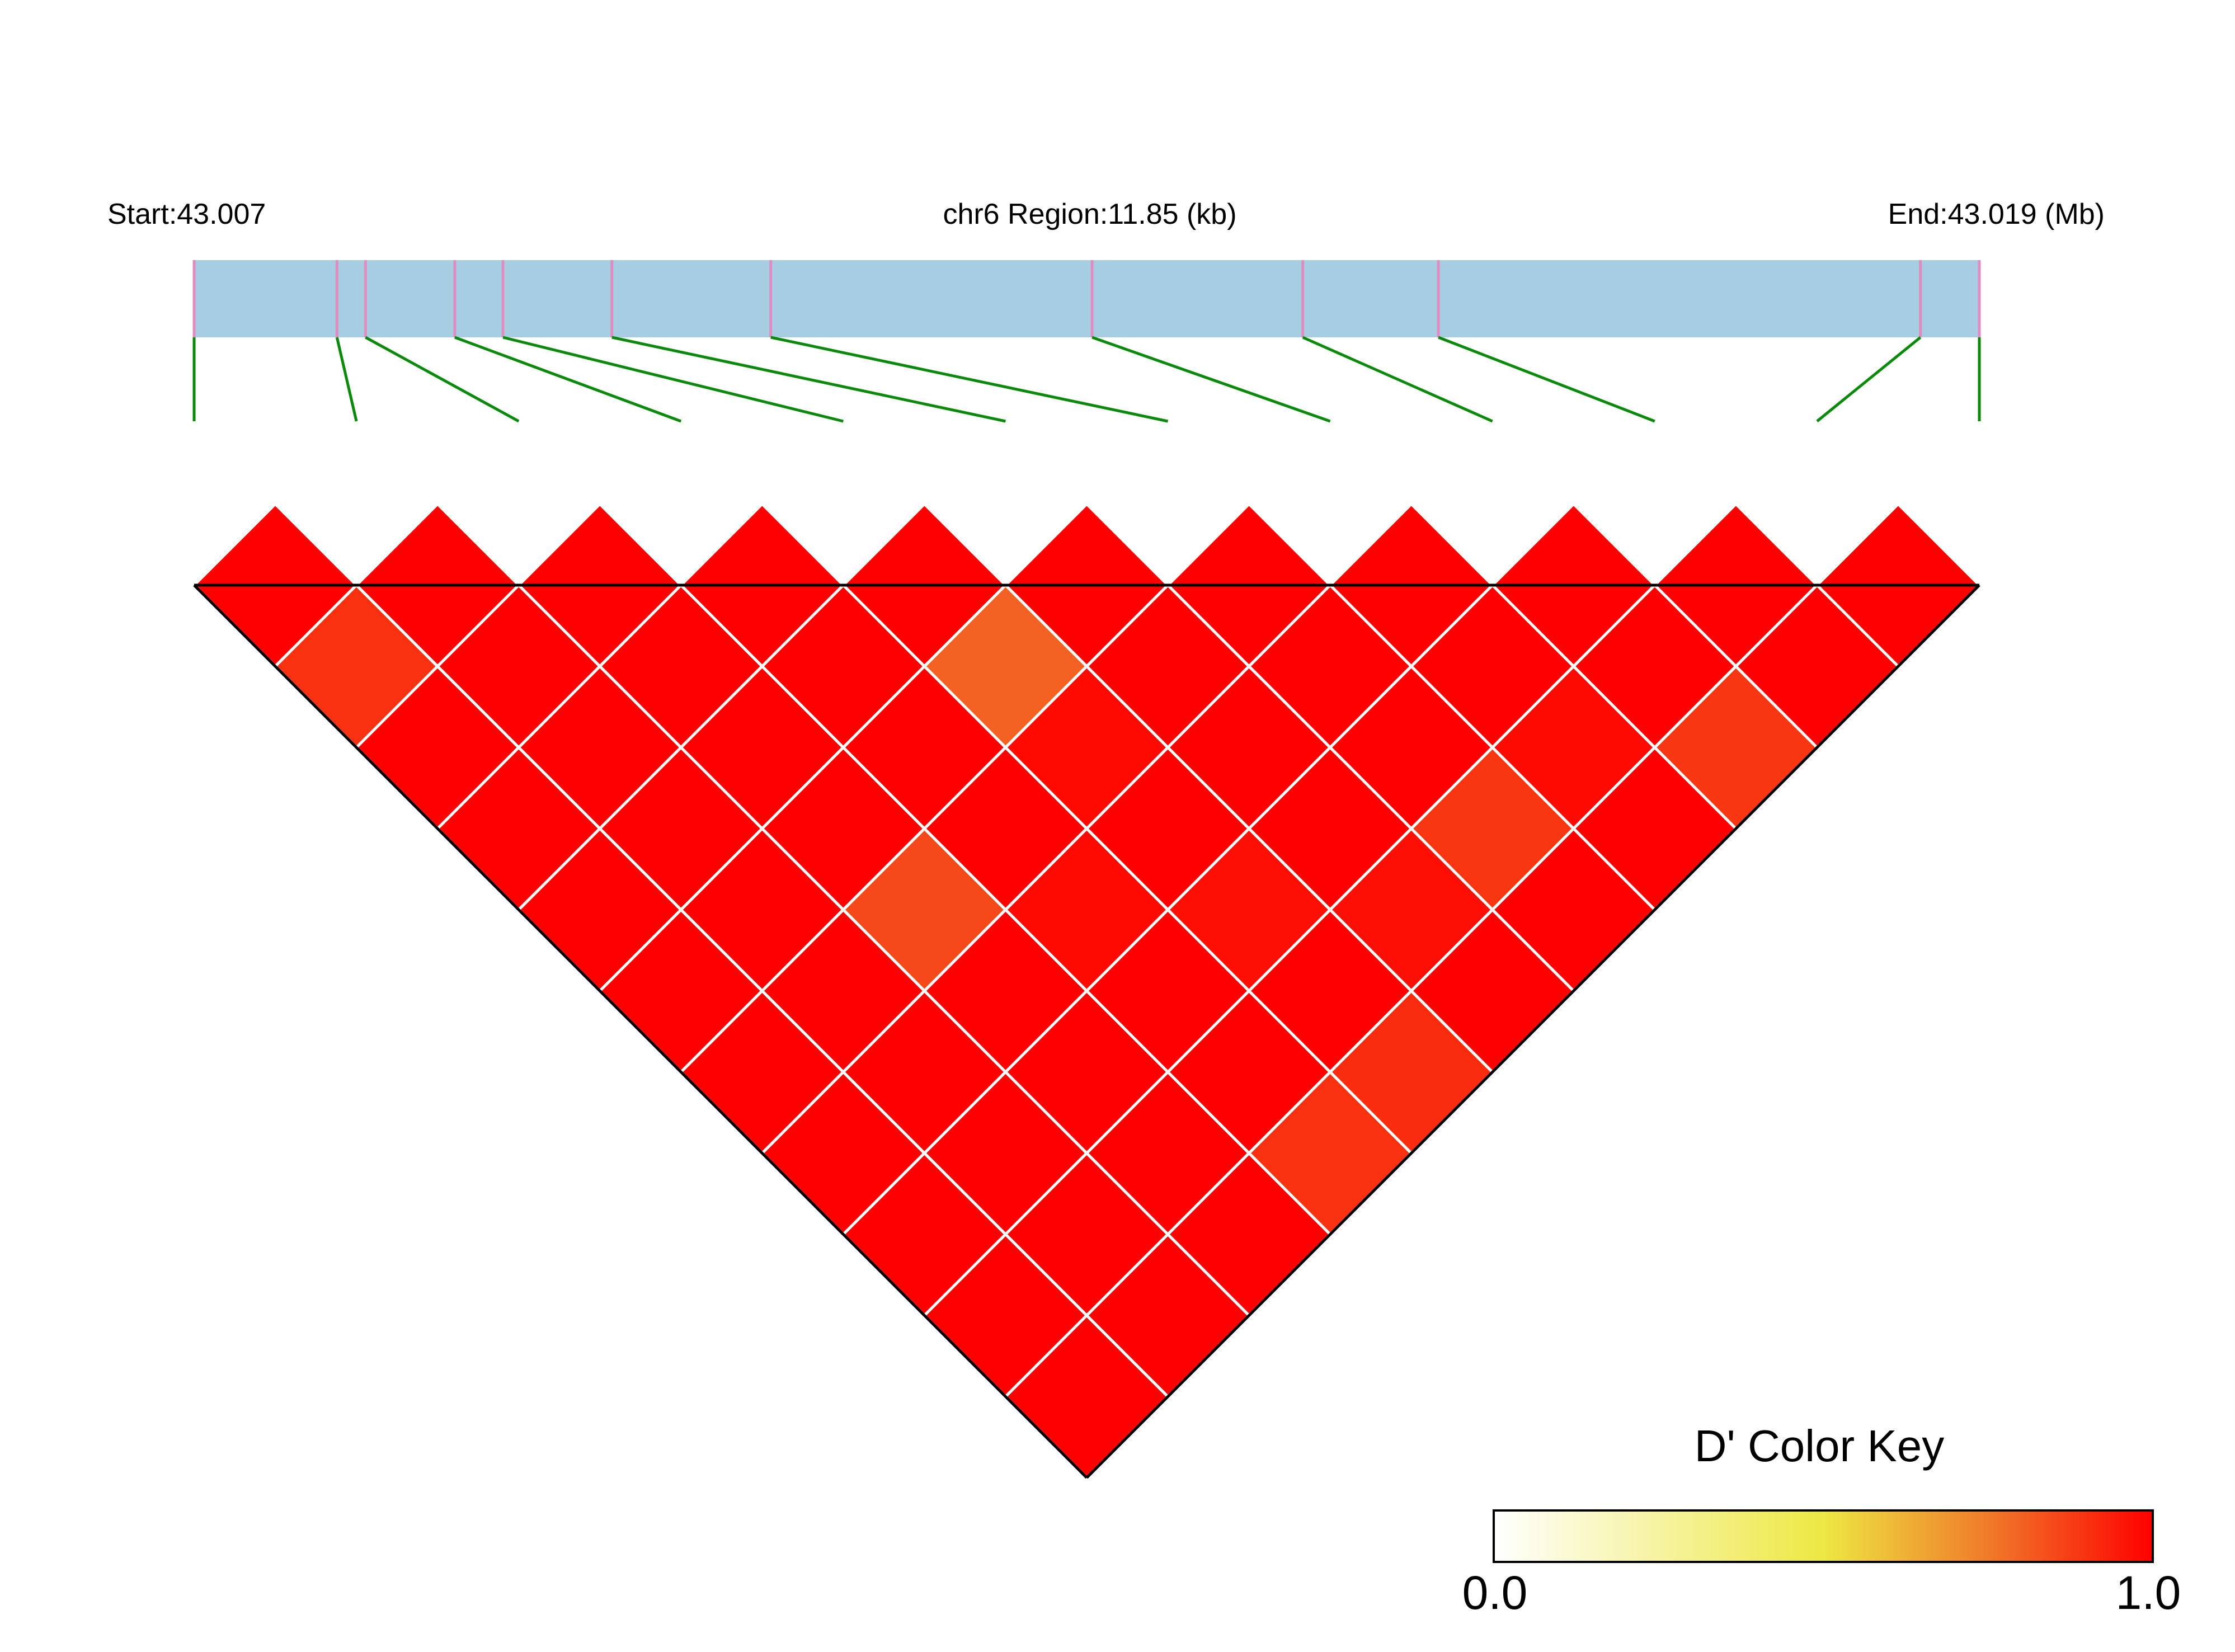 This screenshot has height=1652, width=2235. Describe the element at coordinates (1089, 214) in the screenshot. I see `region-title-label: chr6 Region:11.85 (kb)` at that location.